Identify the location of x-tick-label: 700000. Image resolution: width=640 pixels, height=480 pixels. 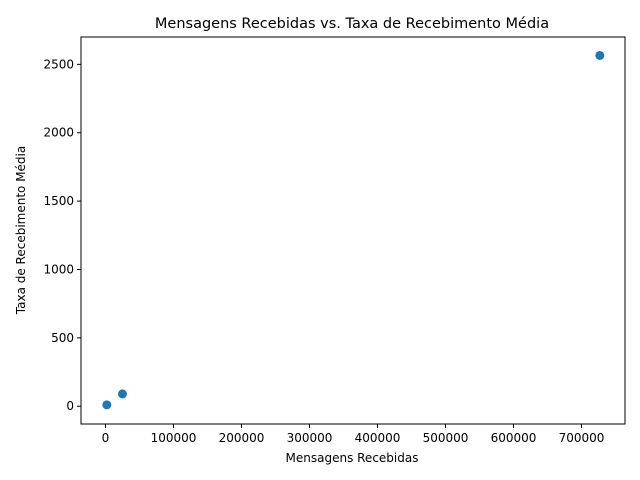
(582, 438).